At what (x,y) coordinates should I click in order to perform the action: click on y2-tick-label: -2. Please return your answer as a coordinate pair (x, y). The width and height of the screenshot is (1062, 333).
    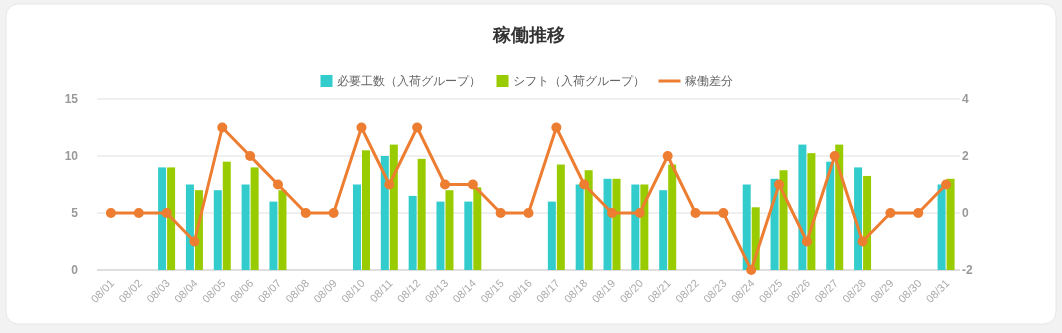
    Looking at the image, I should click on (967, 270).